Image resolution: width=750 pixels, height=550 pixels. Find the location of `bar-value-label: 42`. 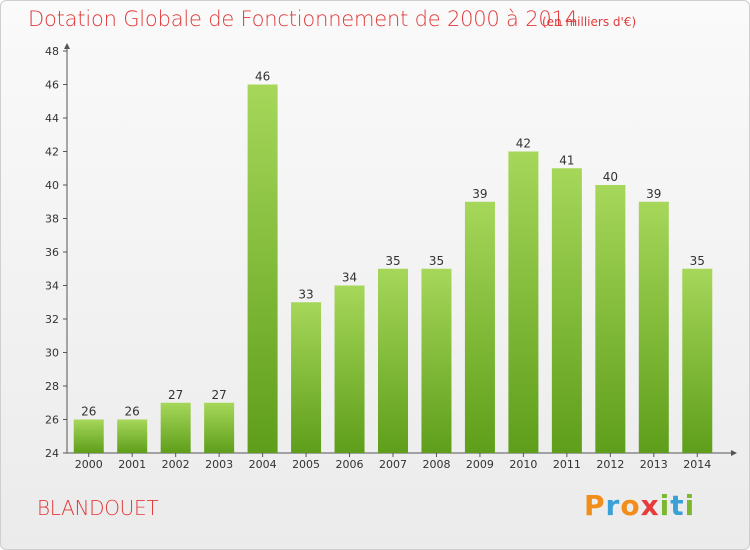

bar-value-label: 42 is located at coordinates (523, 144).